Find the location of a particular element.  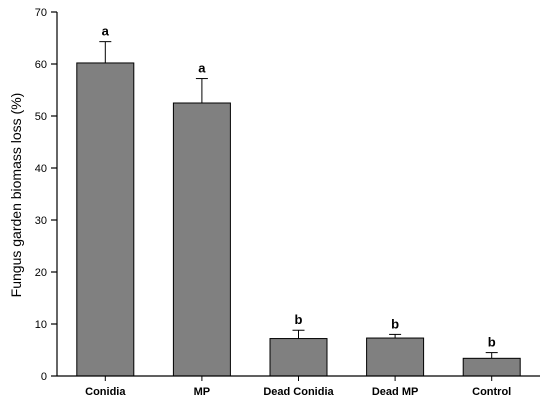

bar-dead-mp is located at coordinates (395, 357).